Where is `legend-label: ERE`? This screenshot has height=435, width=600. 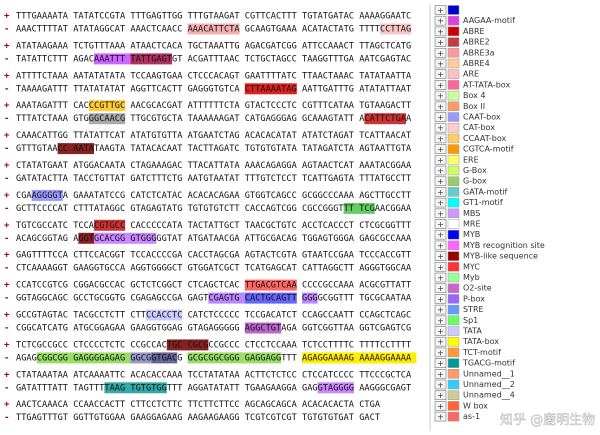 legend-label: ERE is located at coordinates (471, 159).